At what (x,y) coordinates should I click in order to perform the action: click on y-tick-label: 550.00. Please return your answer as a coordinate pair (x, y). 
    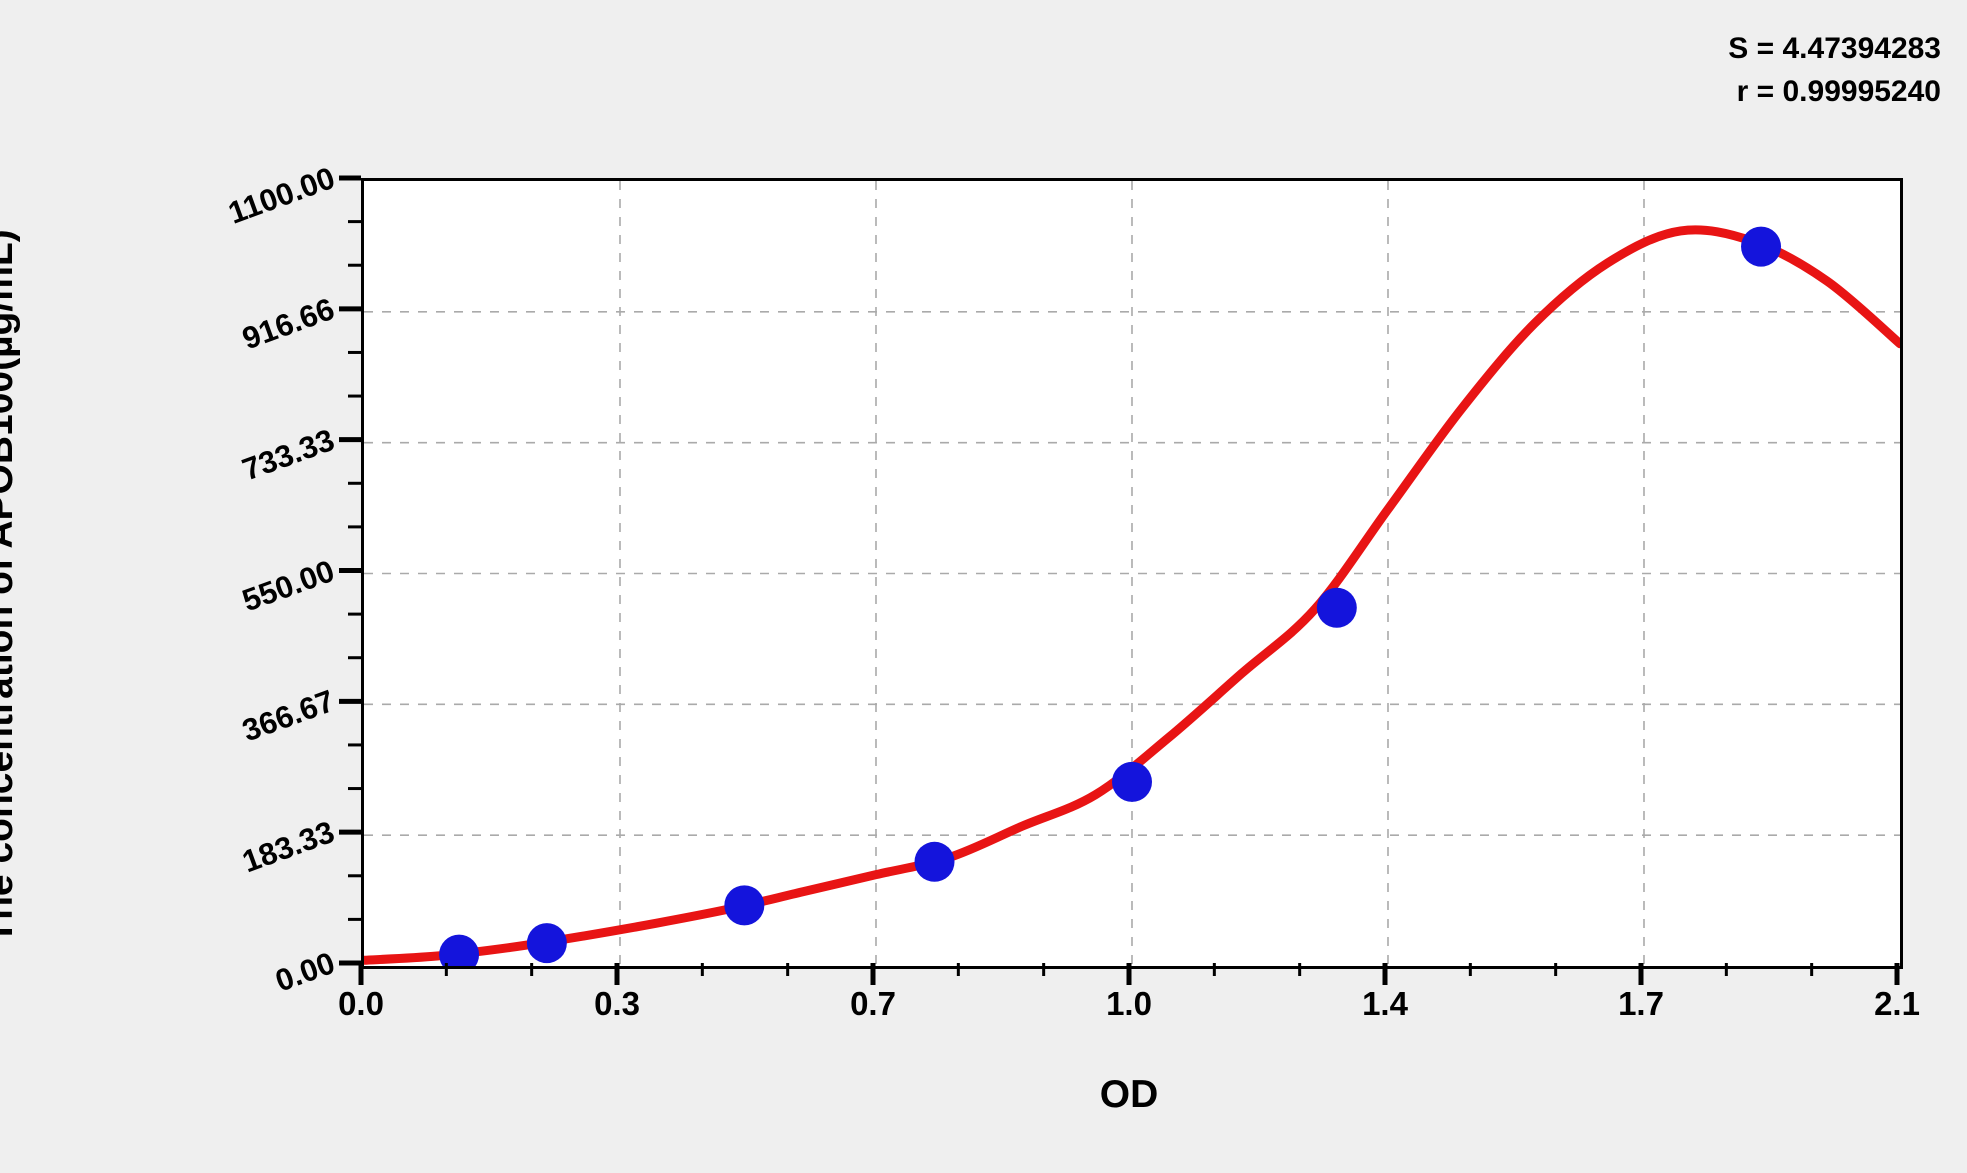
    Looking at the image, I should click on (288, 585).